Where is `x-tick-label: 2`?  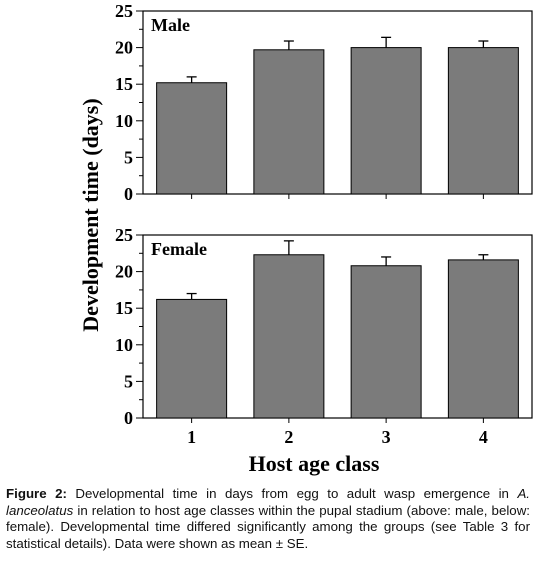 x-tick-label: 2 is located at coordinates (288, 437).